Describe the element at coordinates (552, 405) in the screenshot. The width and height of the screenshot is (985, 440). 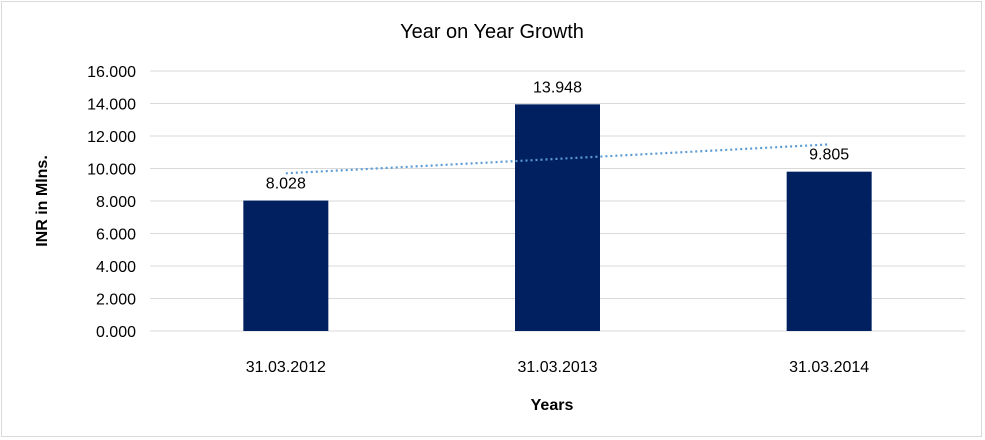
I see `x-axis-label: Years` at that location.